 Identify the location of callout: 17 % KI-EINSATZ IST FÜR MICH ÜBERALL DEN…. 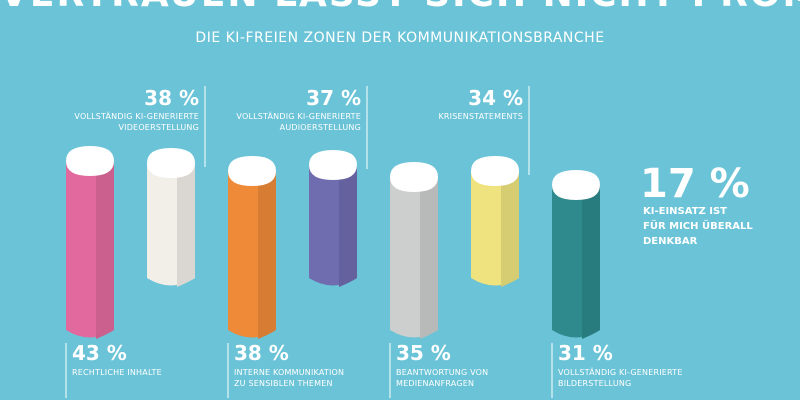
(696, 204).